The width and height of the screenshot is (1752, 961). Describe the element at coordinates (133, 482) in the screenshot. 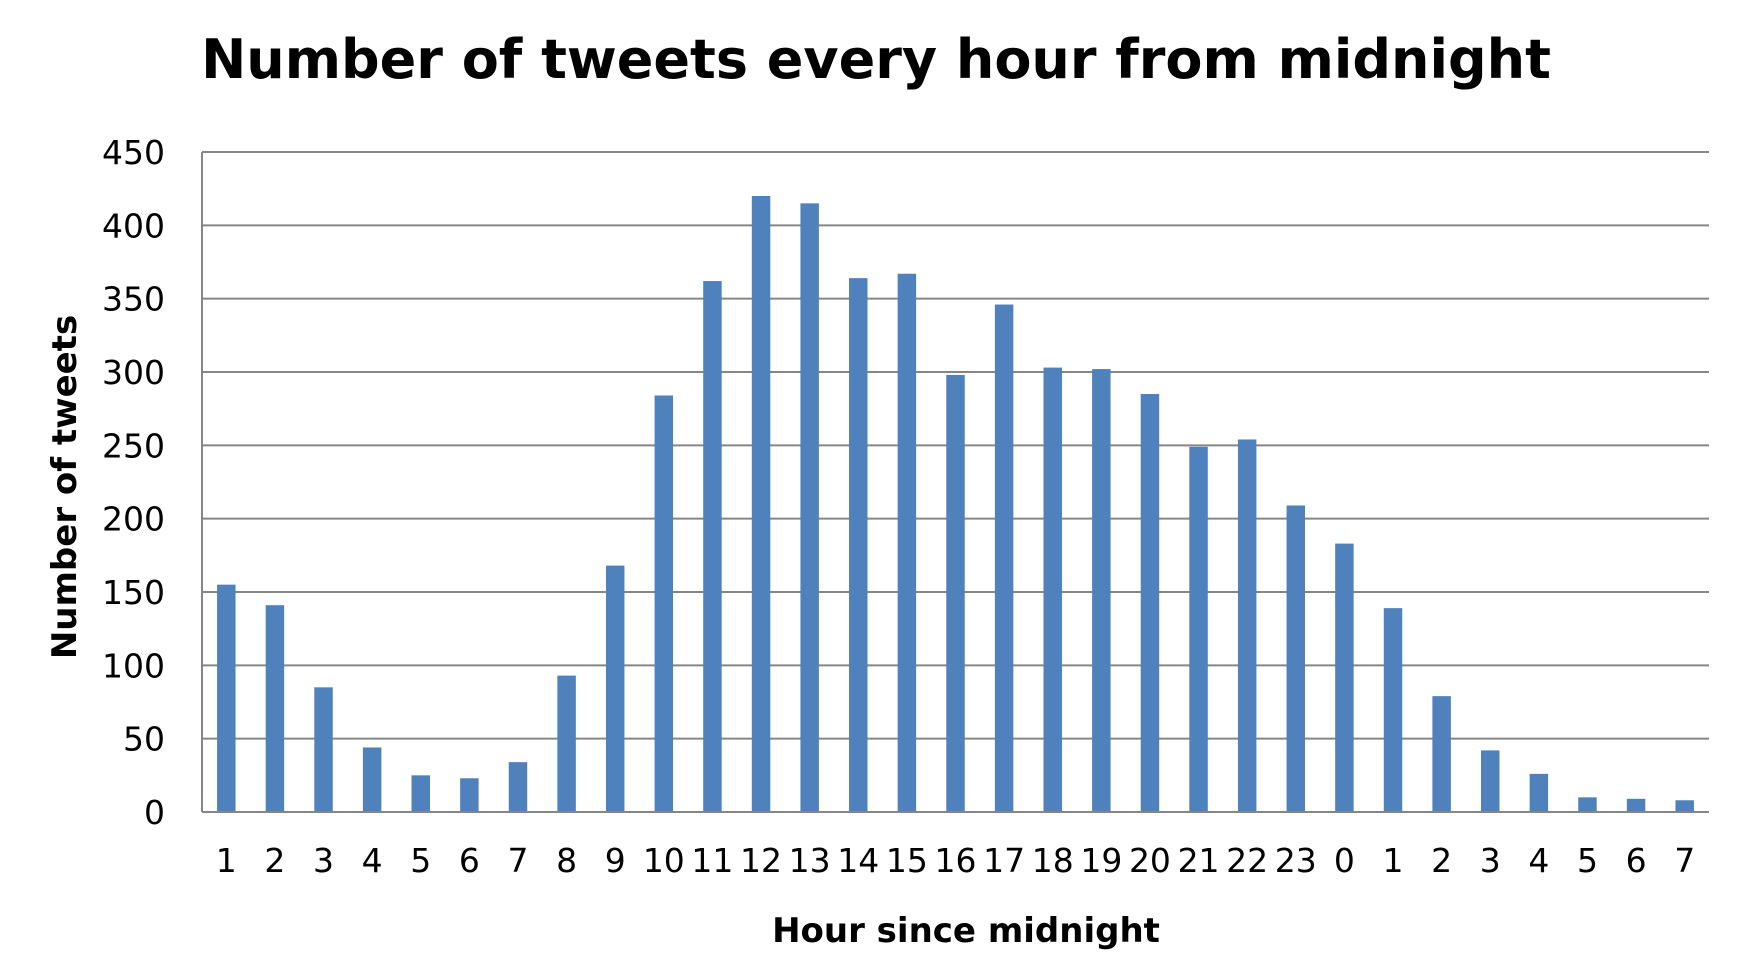

I see `y-tick-labels: 0 50 100 150 200 250 300 350 400 450` at that location.